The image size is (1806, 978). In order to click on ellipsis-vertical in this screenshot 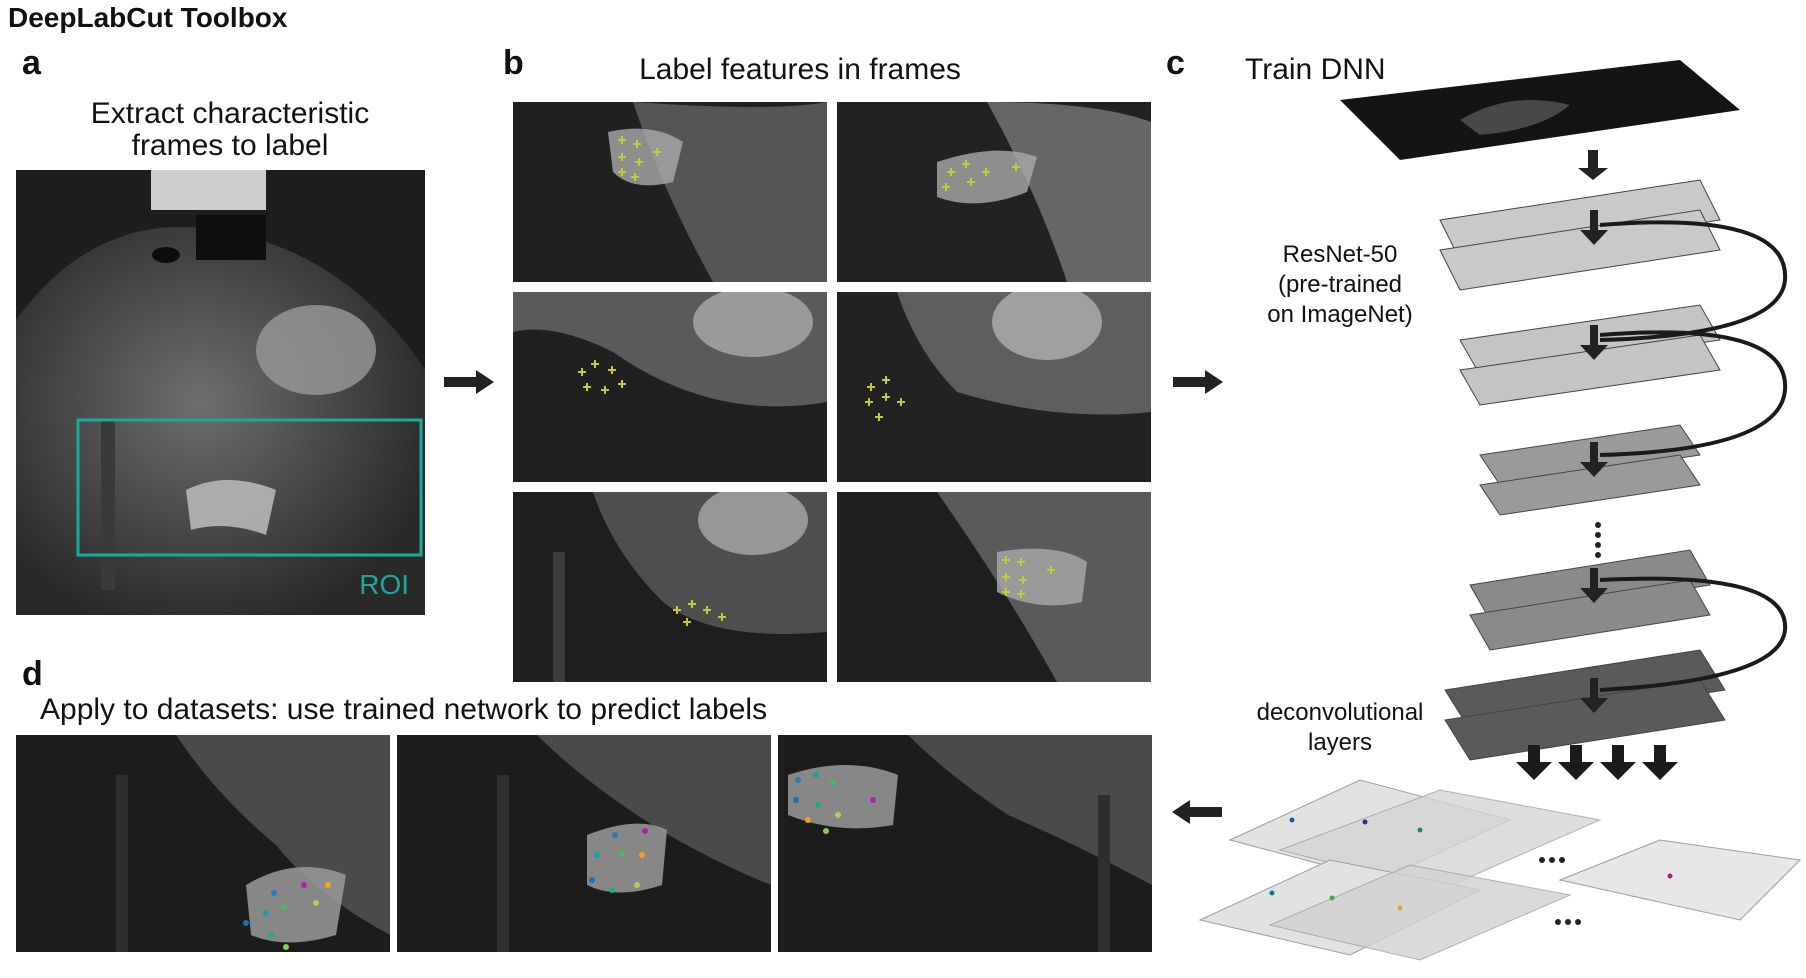, I will do `click(1598, 540)`.